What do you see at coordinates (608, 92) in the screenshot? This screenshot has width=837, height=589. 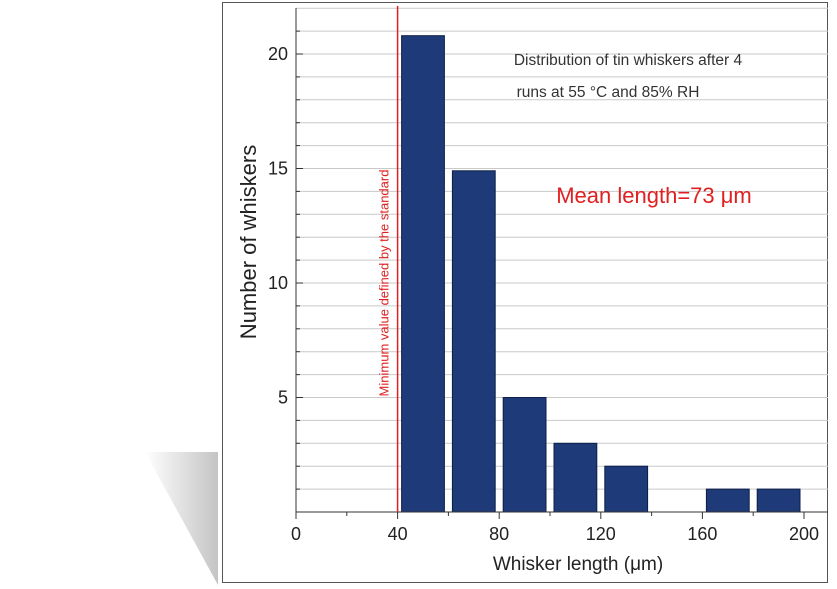 I see `note-line-2: runs at 55 °C and 85% RH` at bounding box center [608, 92].